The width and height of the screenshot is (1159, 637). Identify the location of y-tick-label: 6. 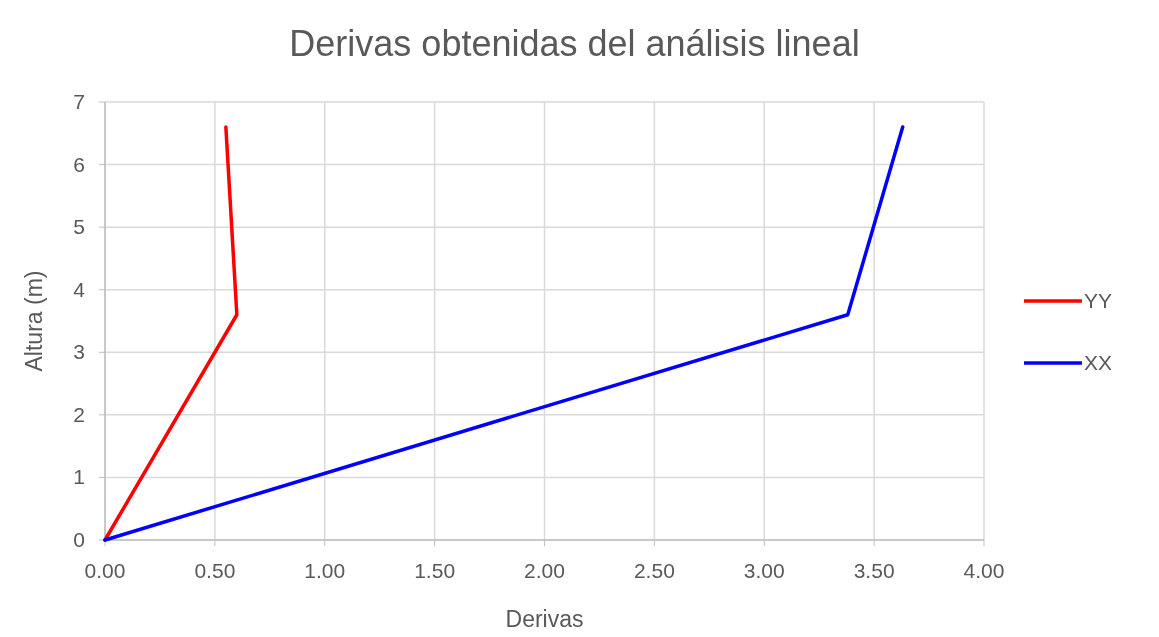
(79, 164).